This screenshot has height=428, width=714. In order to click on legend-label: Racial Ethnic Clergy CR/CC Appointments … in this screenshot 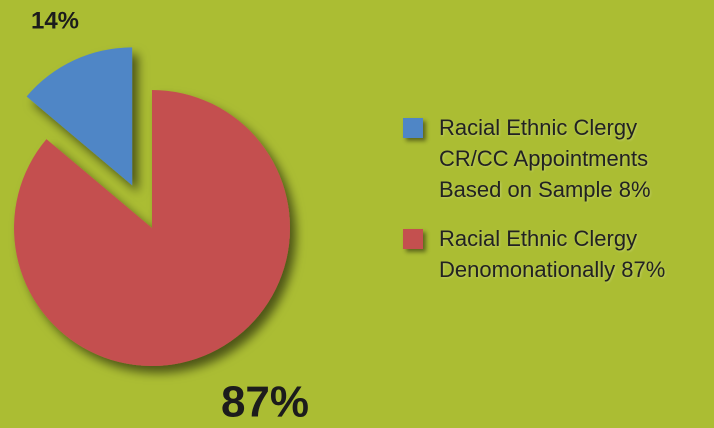, I will do `click(545, 158)`.